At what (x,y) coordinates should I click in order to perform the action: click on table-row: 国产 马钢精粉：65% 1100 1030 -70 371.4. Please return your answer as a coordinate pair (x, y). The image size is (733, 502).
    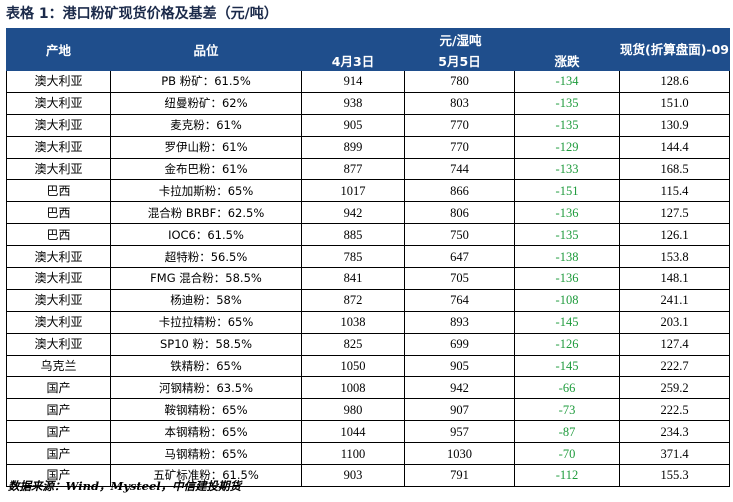
    Looking at the image, I should click on (368, 454).